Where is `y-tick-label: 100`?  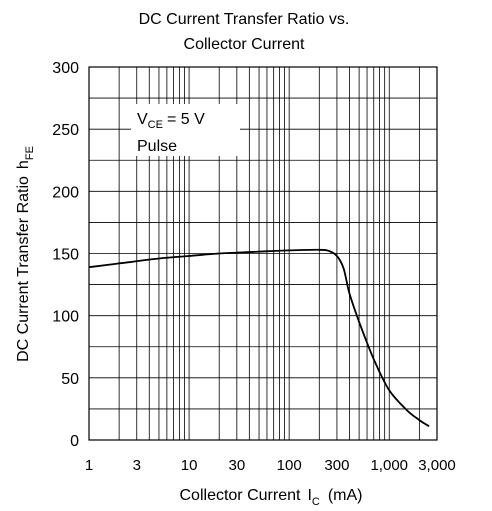 y-tick-label: 100 is located at coordinates (65, 317).